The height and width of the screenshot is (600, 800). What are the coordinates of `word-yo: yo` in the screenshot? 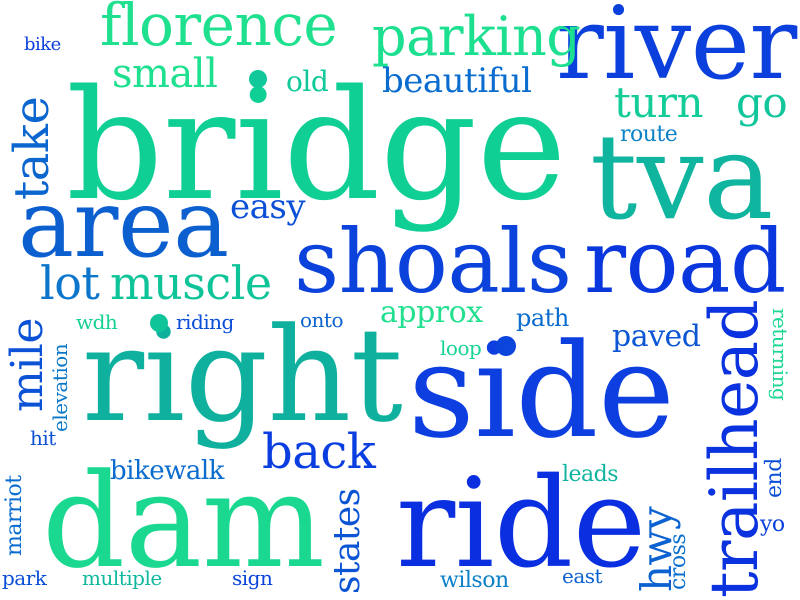 It's located at (772, 524).